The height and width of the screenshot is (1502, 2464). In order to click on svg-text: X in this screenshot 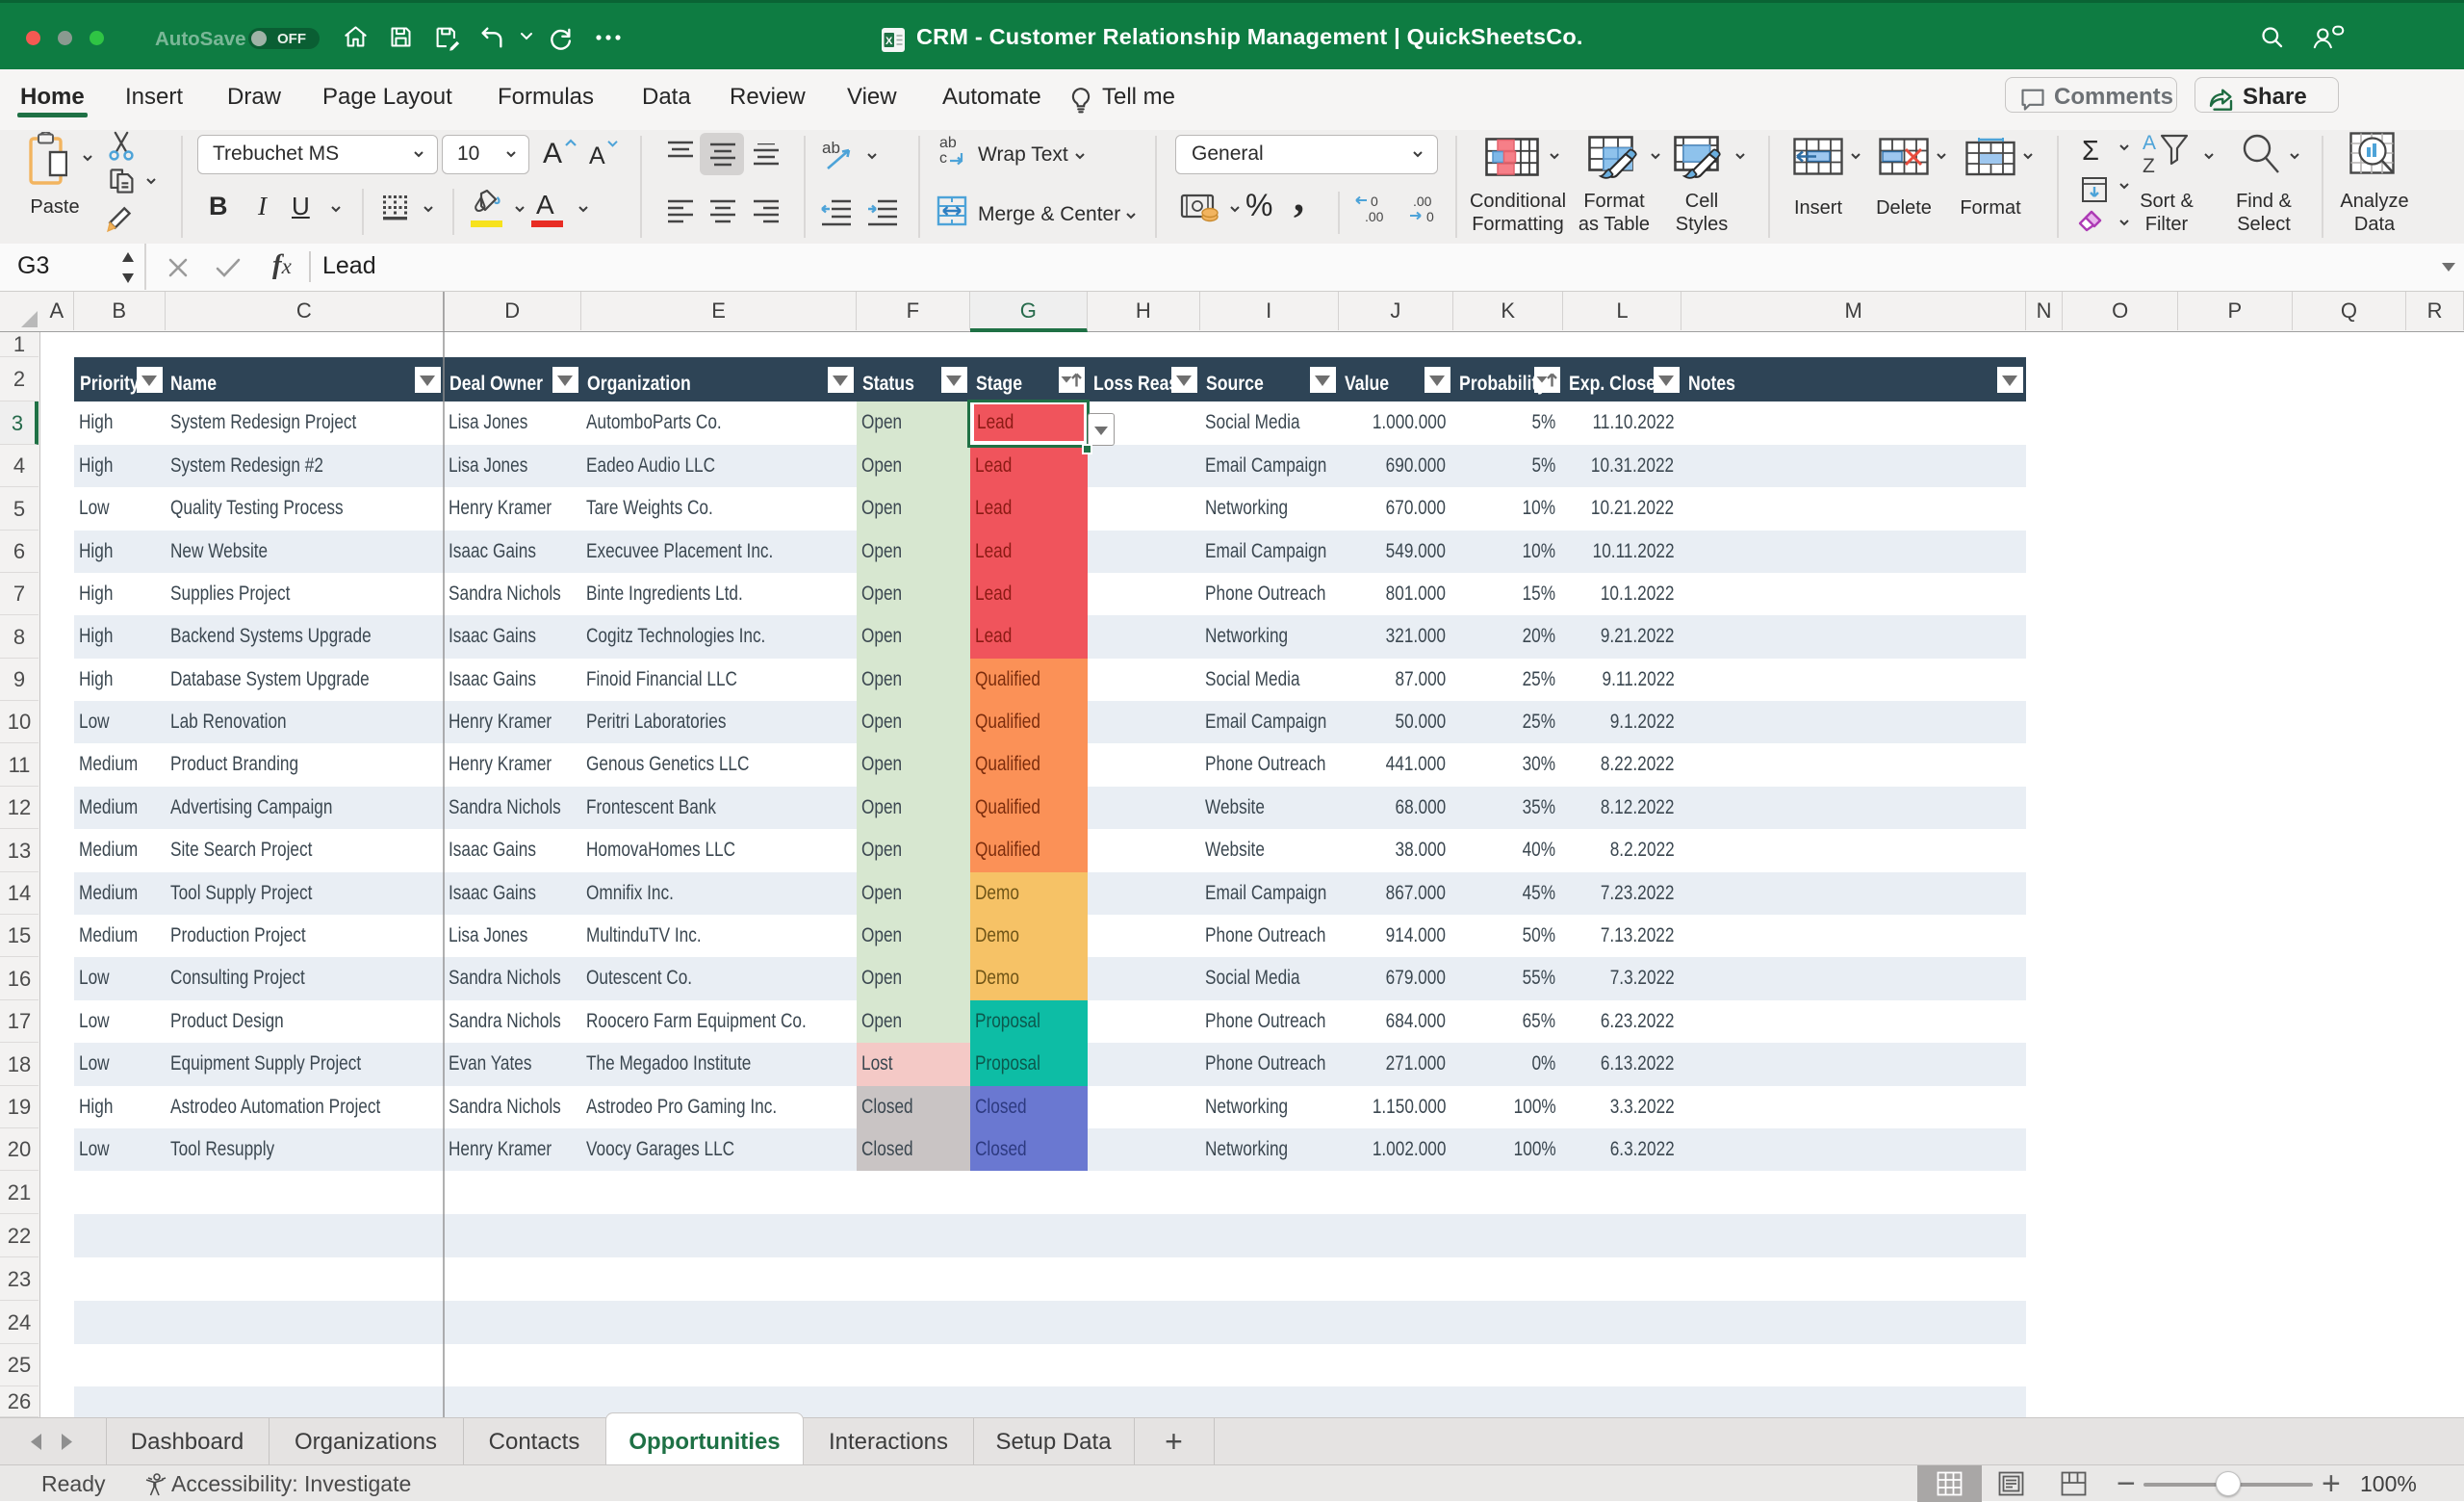, I will do `click(889, 41)`.